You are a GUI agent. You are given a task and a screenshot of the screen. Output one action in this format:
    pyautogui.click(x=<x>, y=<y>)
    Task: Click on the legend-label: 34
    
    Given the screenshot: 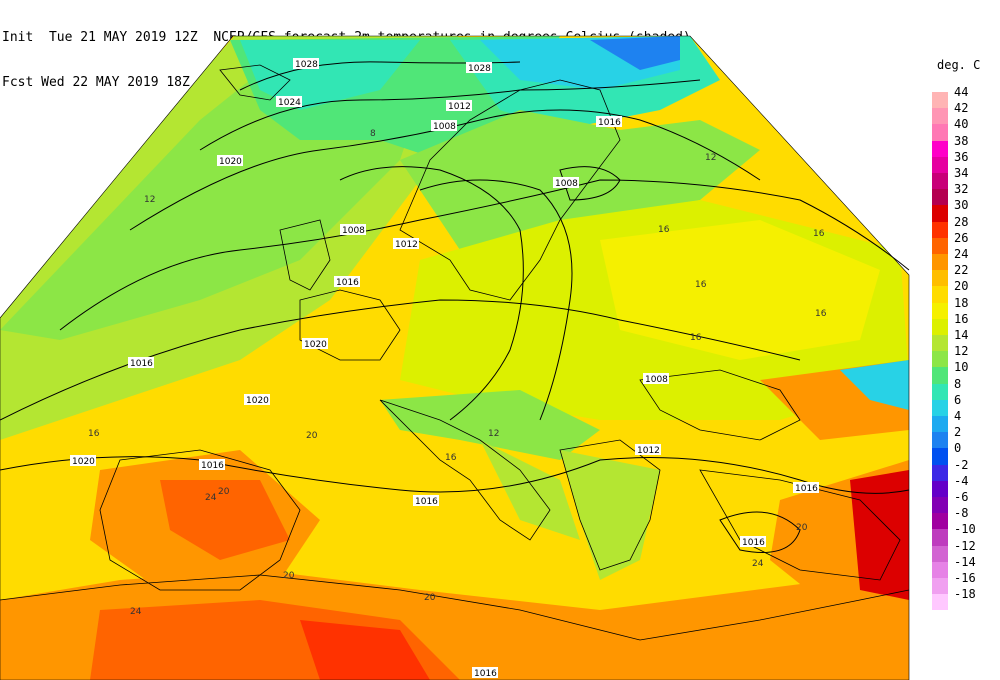 What is the action you would take?
    pyautogui.click(x=961, y=173)
    